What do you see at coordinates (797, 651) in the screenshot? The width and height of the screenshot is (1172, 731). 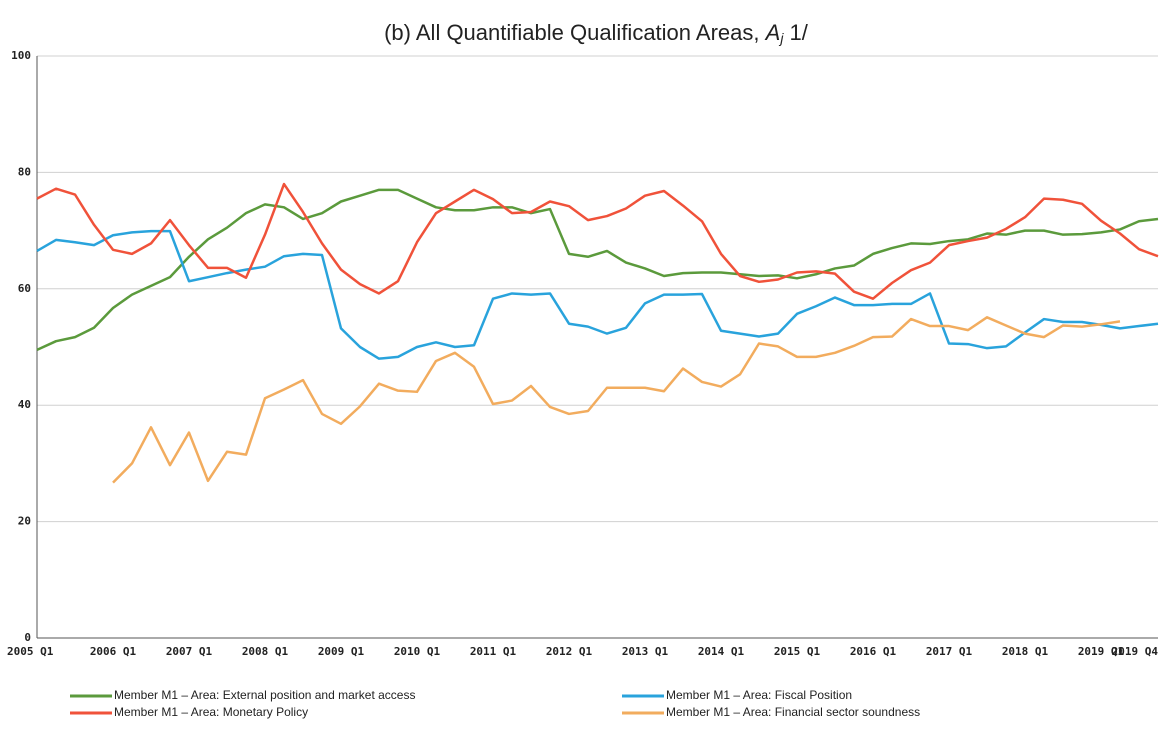 I see `x-tick-label: 2015 Q1` at bounding box center [797, 651].